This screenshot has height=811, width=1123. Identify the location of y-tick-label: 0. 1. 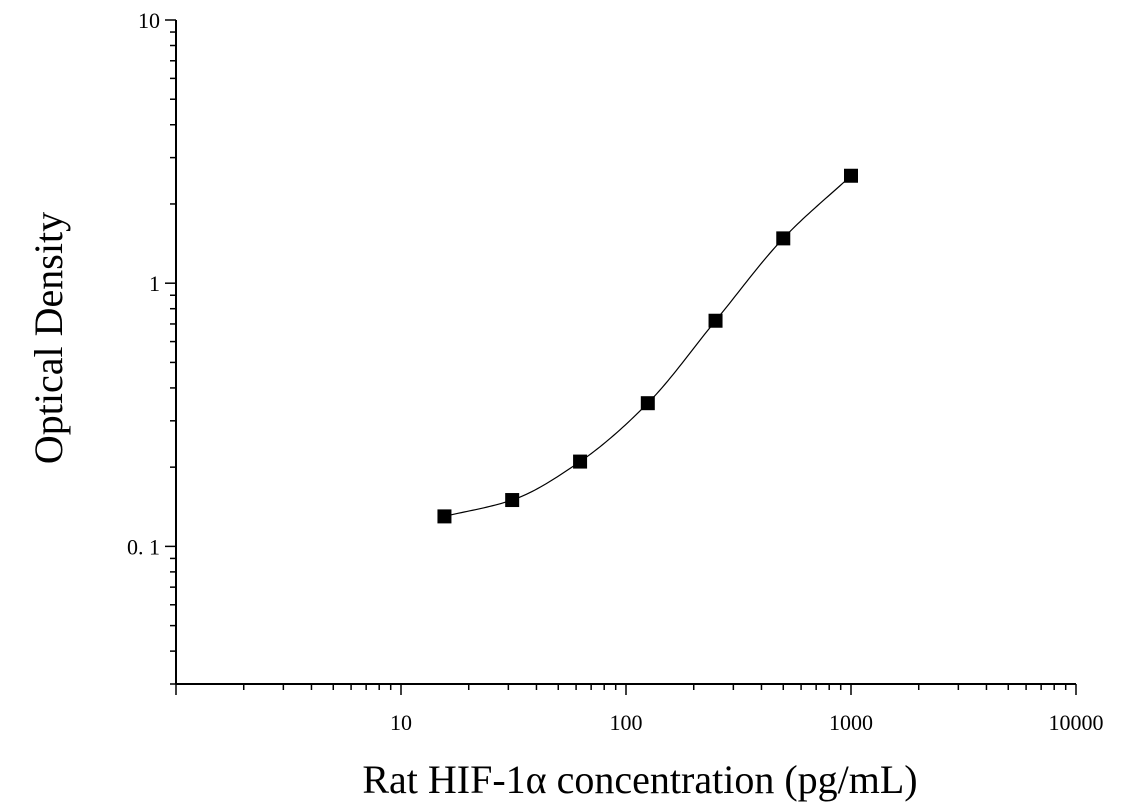
(143, 546).